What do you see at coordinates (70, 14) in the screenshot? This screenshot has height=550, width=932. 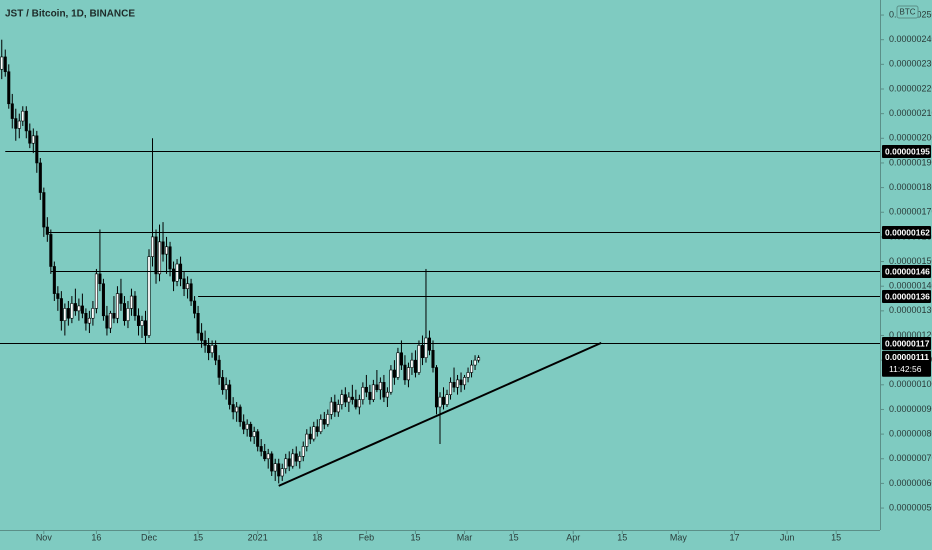 I see `chart-title: JST / Bitcoin, 1D, BINANCE` at bounding box center [70, 14].